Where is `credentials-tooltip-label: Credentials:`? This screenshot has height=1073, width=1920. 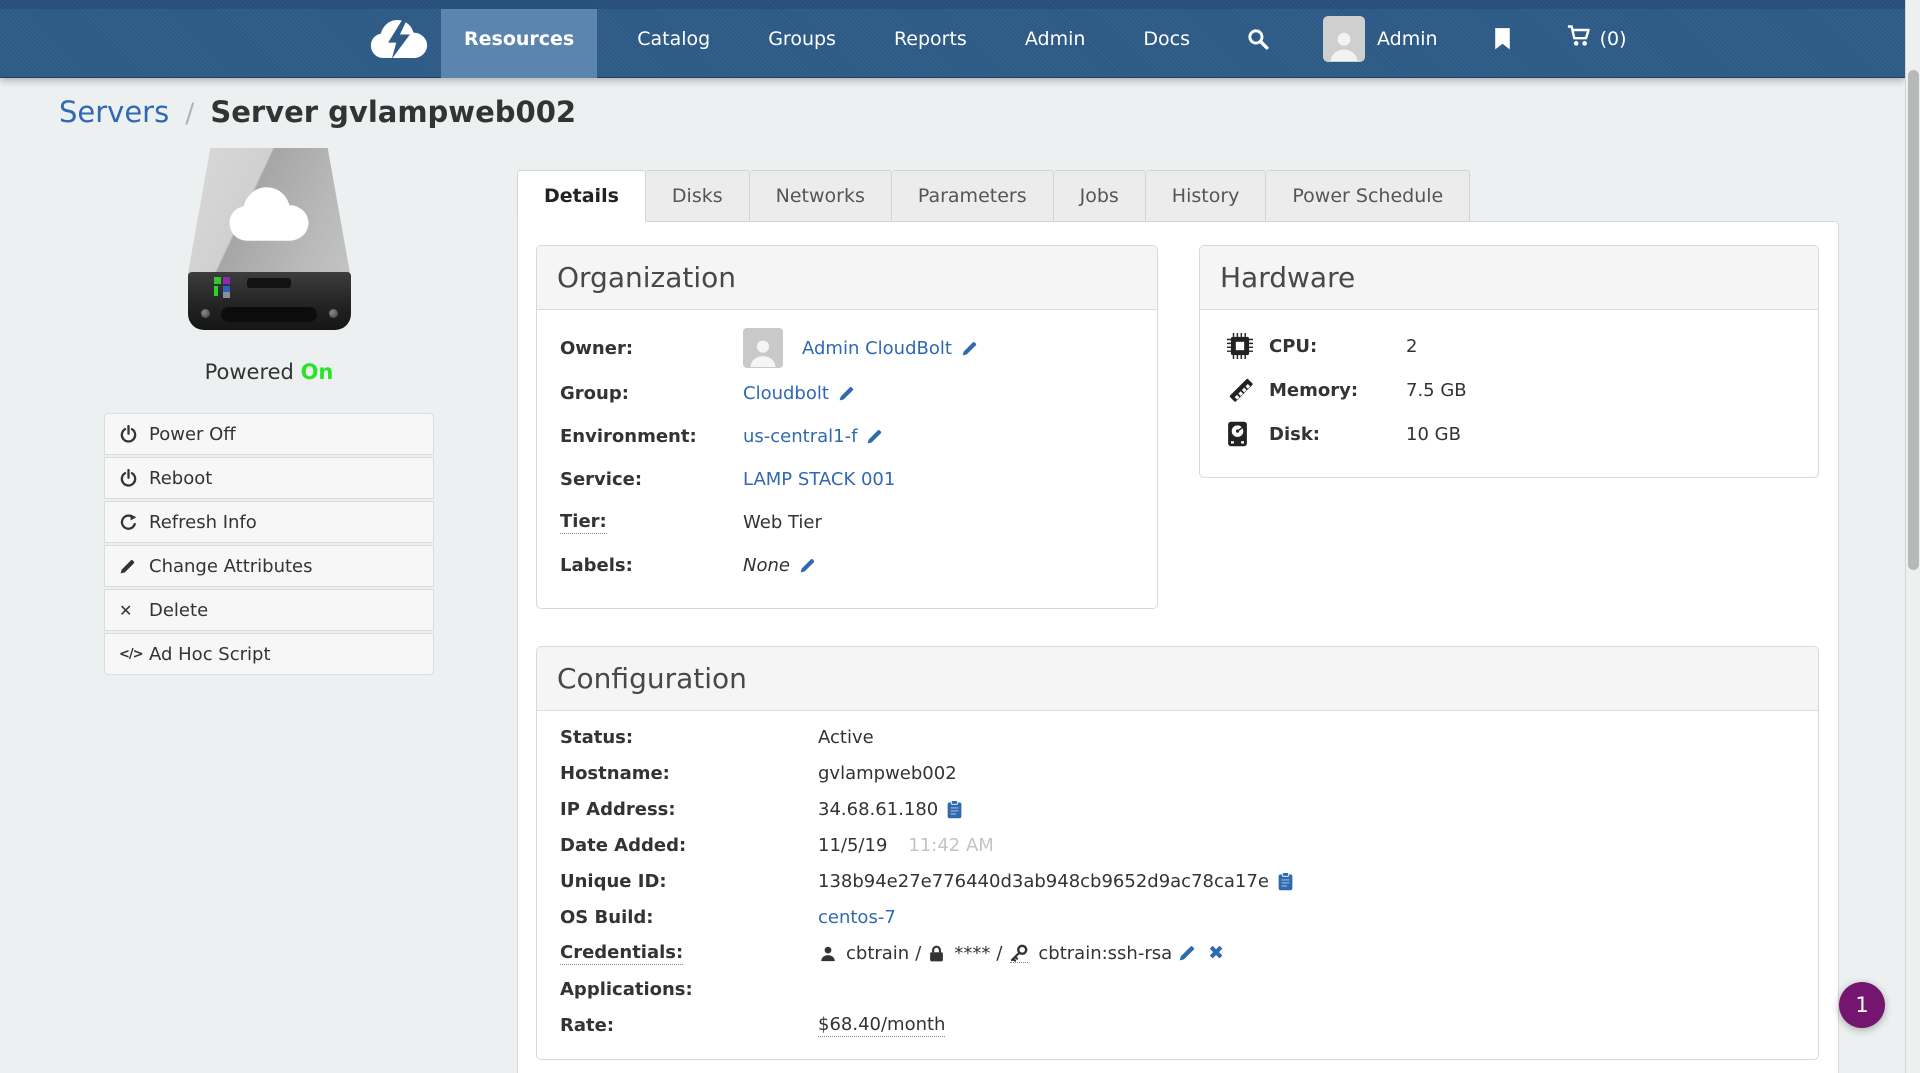
credentials-tooltip-label: Credentials: is located at coordinates (622, 953).